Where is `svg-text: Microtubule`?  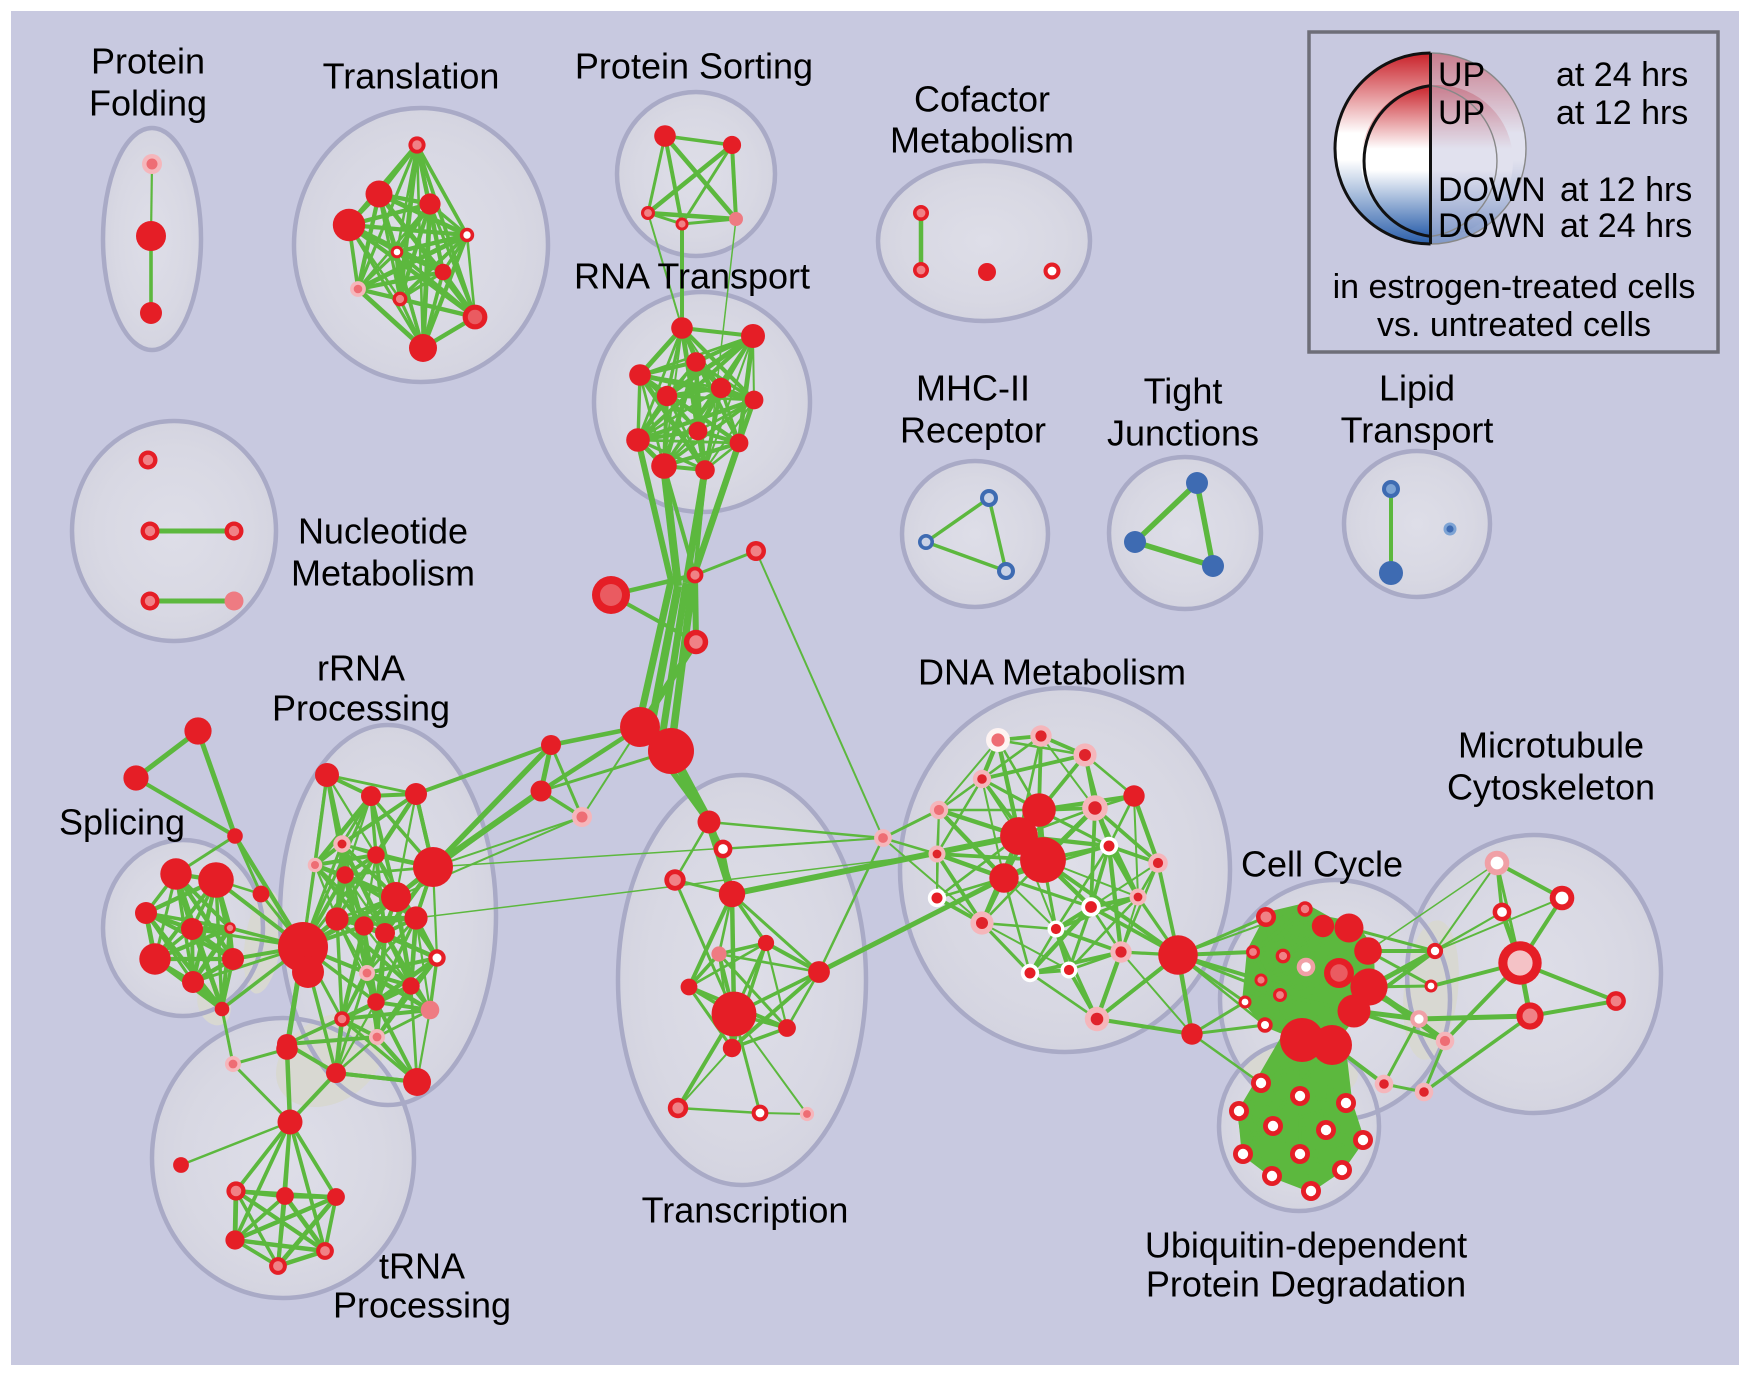
svg-text: Microtubule is located at coordinates (1551, 745).